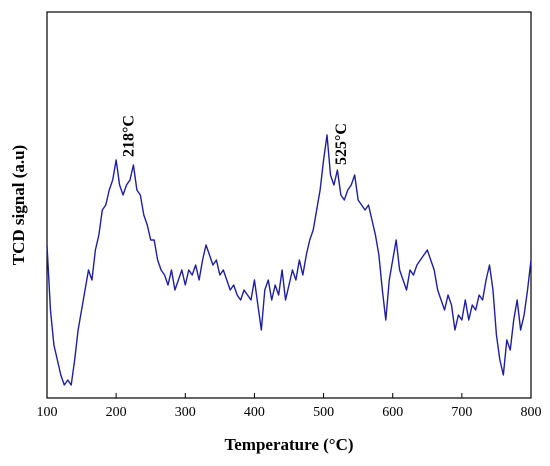 The image size is (550, 466). Describe the element at coordinates (323, 412) in the screenshot. I see `x-tick-label: 500` at that location.